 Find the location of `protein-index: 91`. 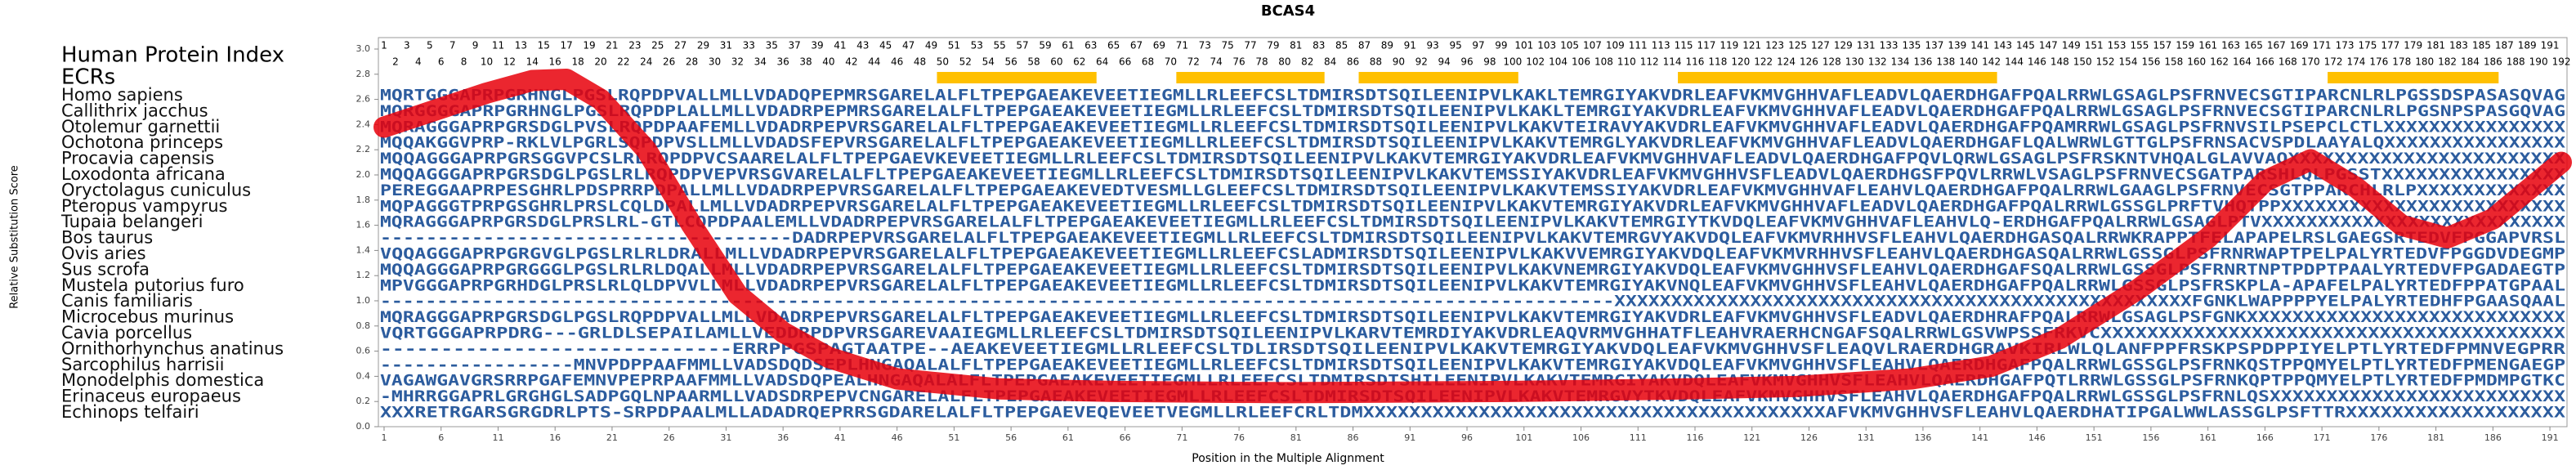

protein-index: 91 is located at coordinates (1410, 45).